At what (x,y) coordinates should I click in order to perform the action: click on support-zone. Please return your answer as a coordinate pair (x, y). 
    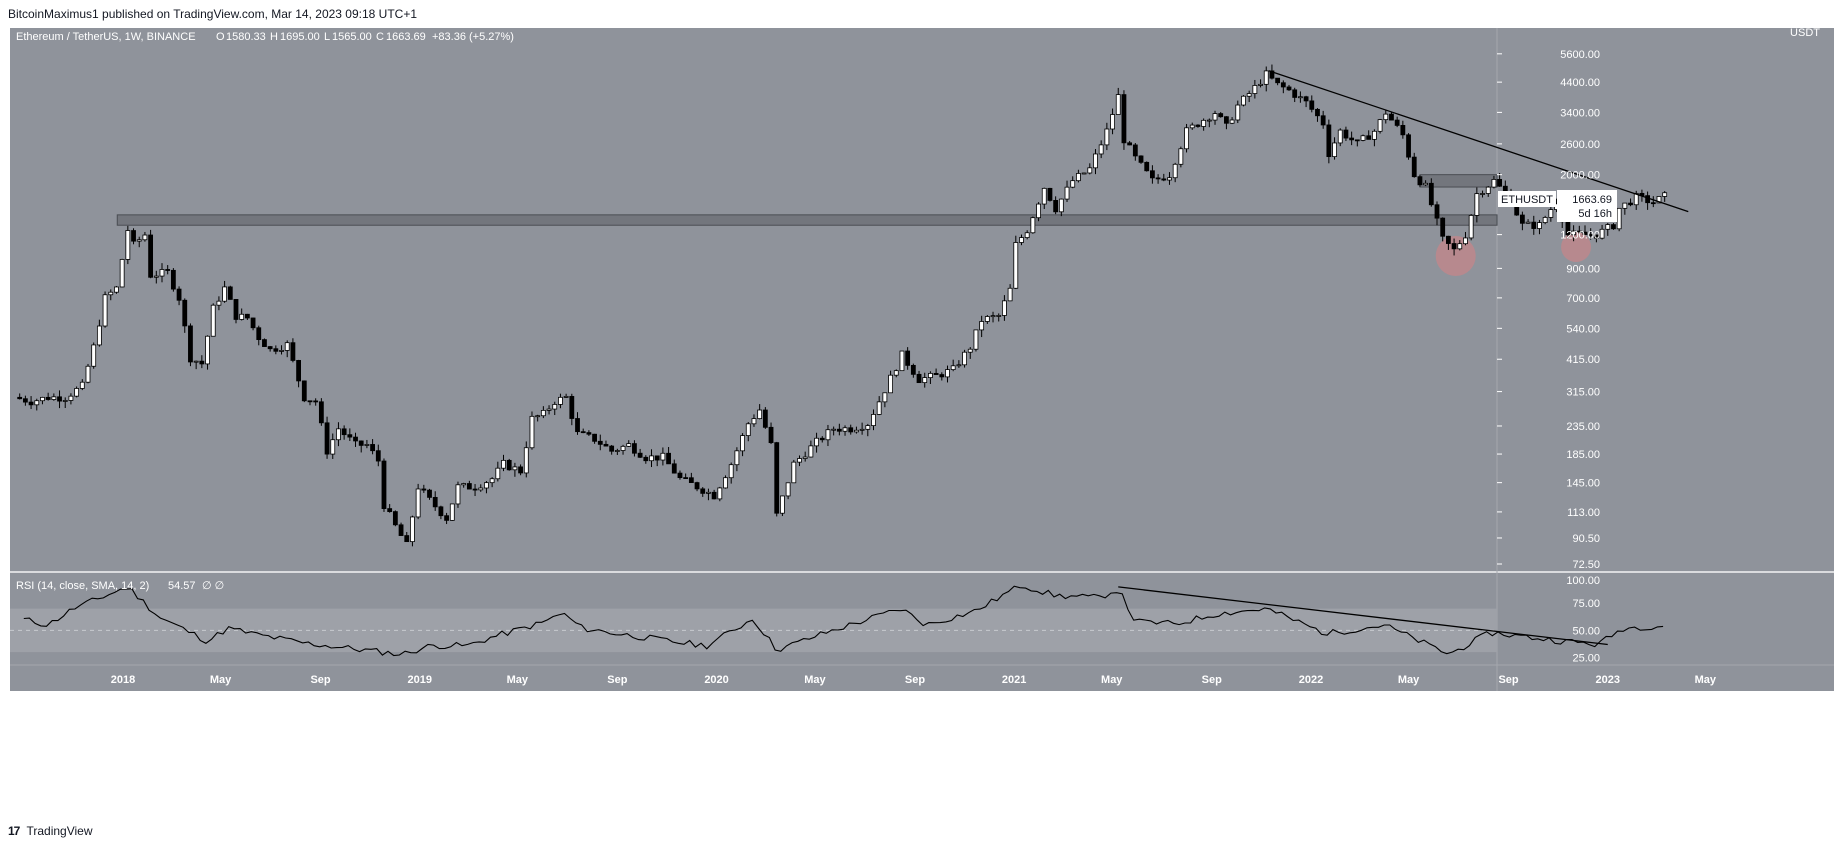
    Looking at the image, I should click on (807, 220).